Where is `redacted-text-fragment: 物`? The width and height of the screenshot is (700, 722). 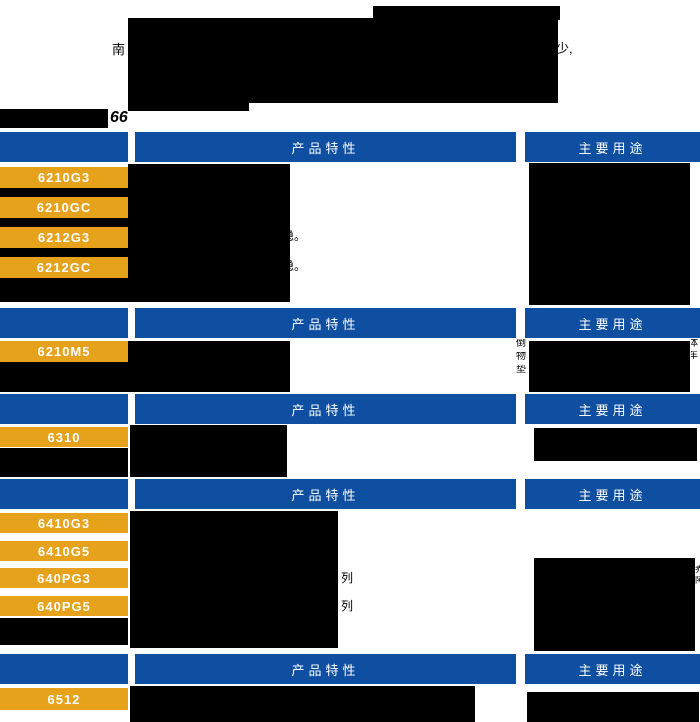
redacted-text-fragment: 物 is located at coordinates (521, 357).